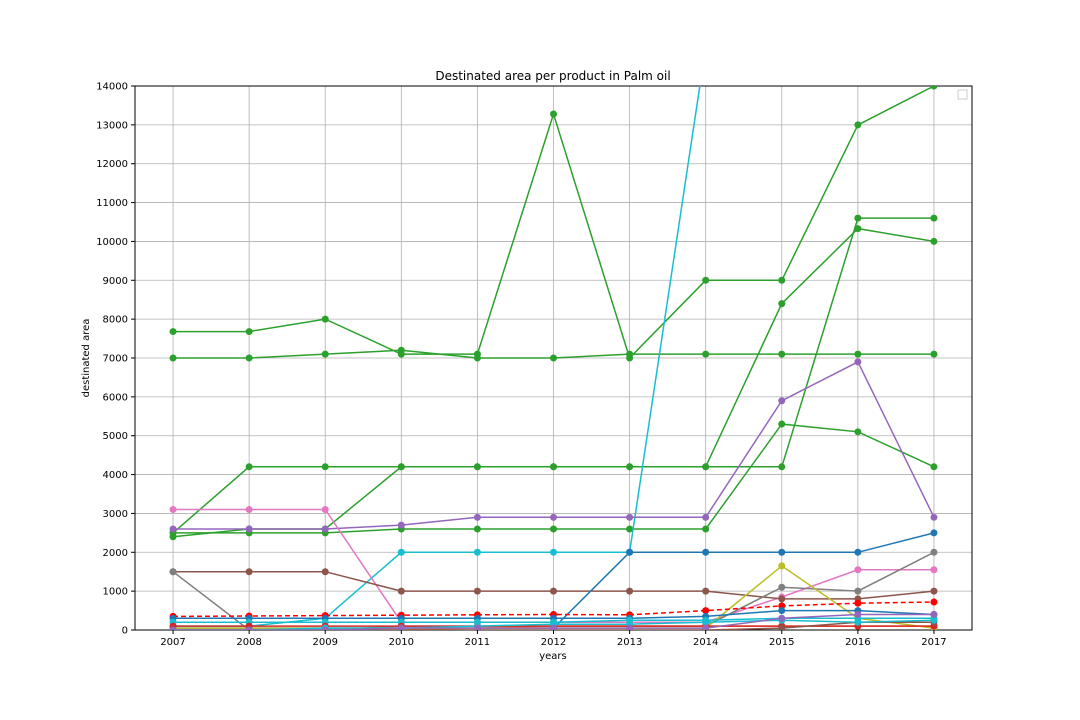 The image size is (1080, 720). Describe the element at coordinates (552, 76) in the screenshot. I see `chart-title: Destinated area per product in Palm oil` at that location.